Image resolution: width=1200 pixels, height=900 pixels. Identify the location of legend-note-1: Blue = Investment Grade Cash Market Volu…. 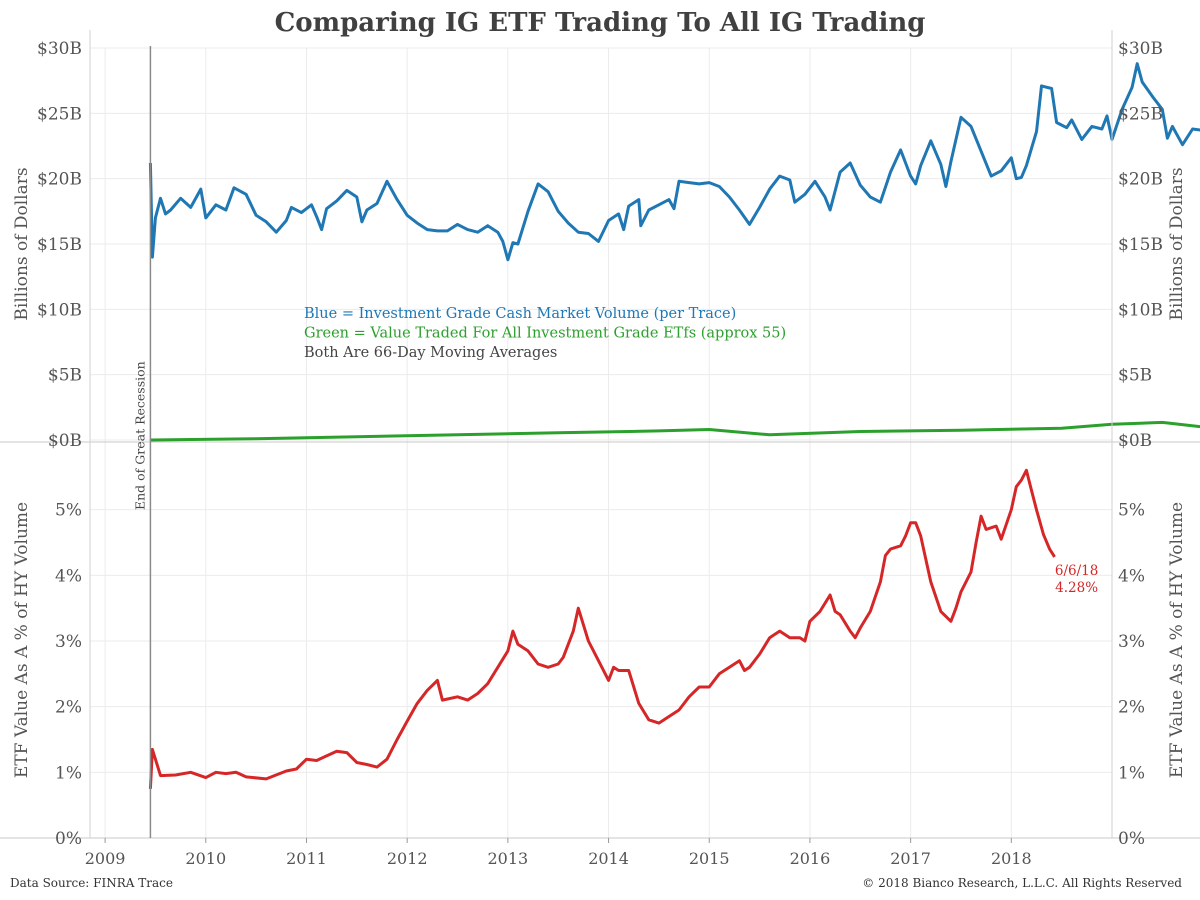
(520, 314).